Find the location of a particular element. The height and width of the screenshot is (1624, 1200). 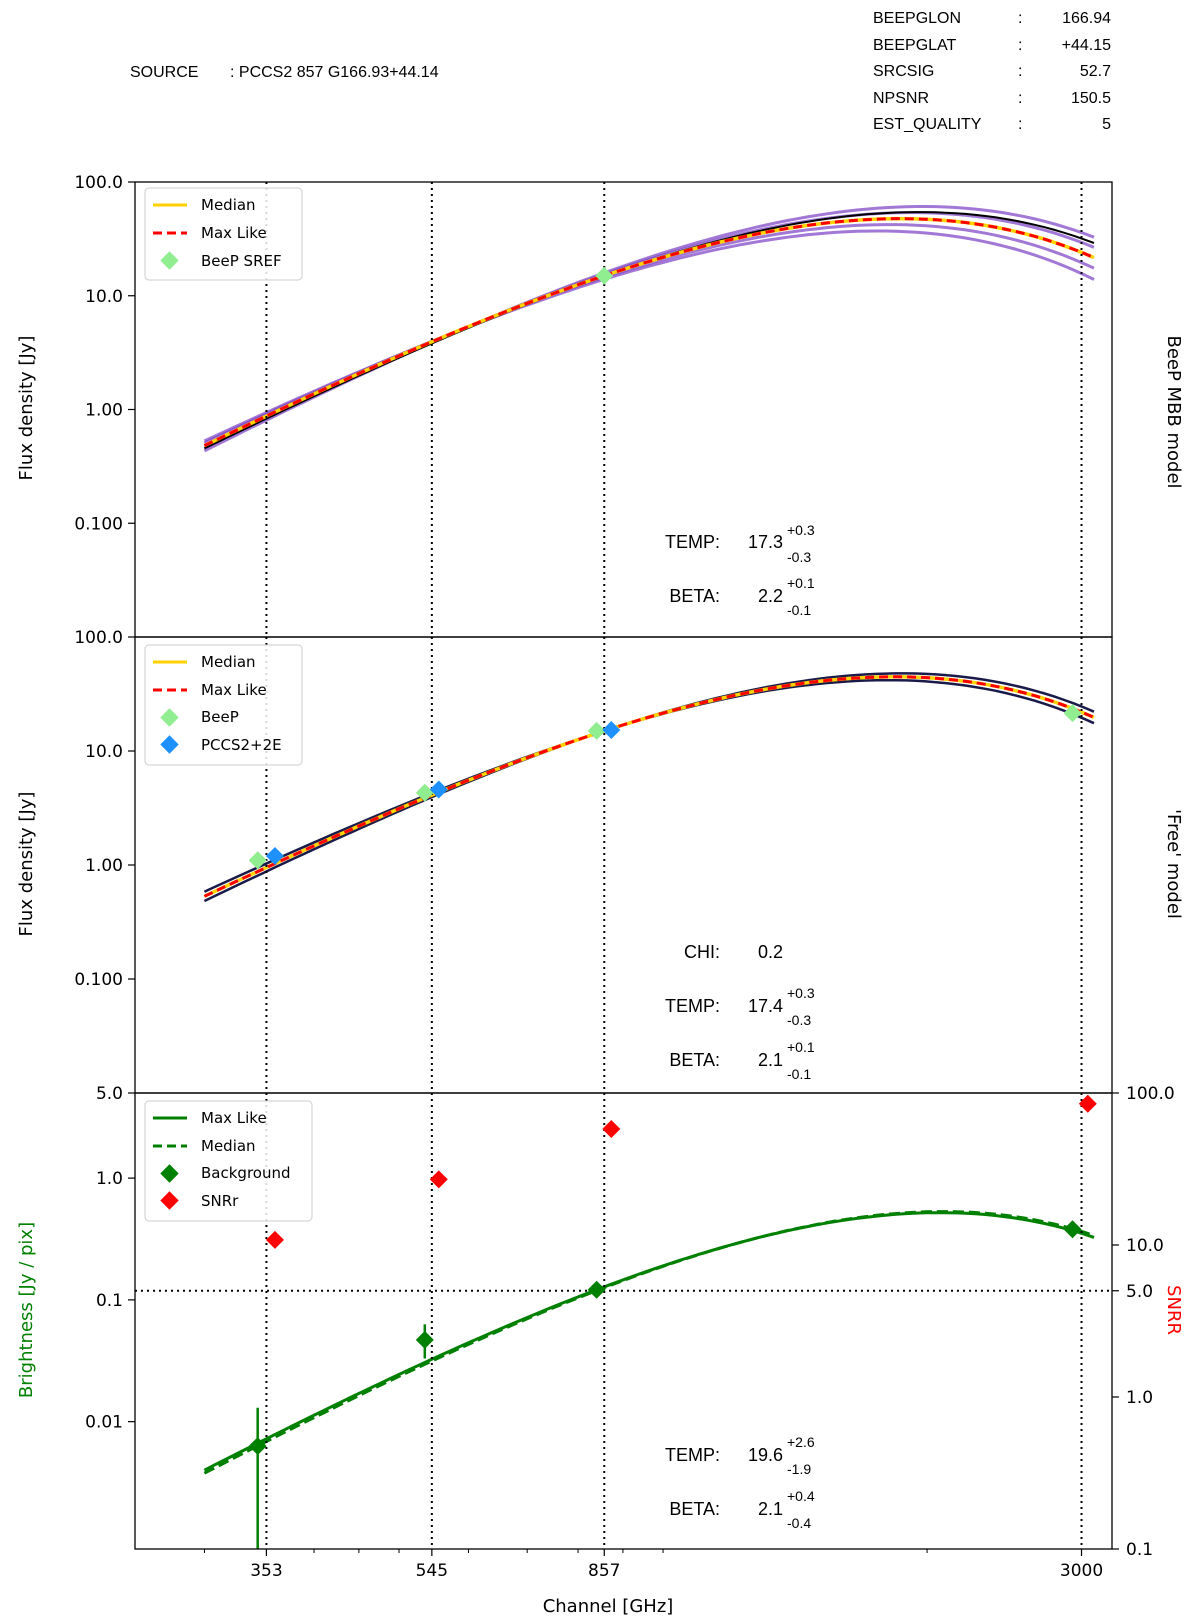

annotation-plus: +2.6 is located at coordinates (801, 1442).